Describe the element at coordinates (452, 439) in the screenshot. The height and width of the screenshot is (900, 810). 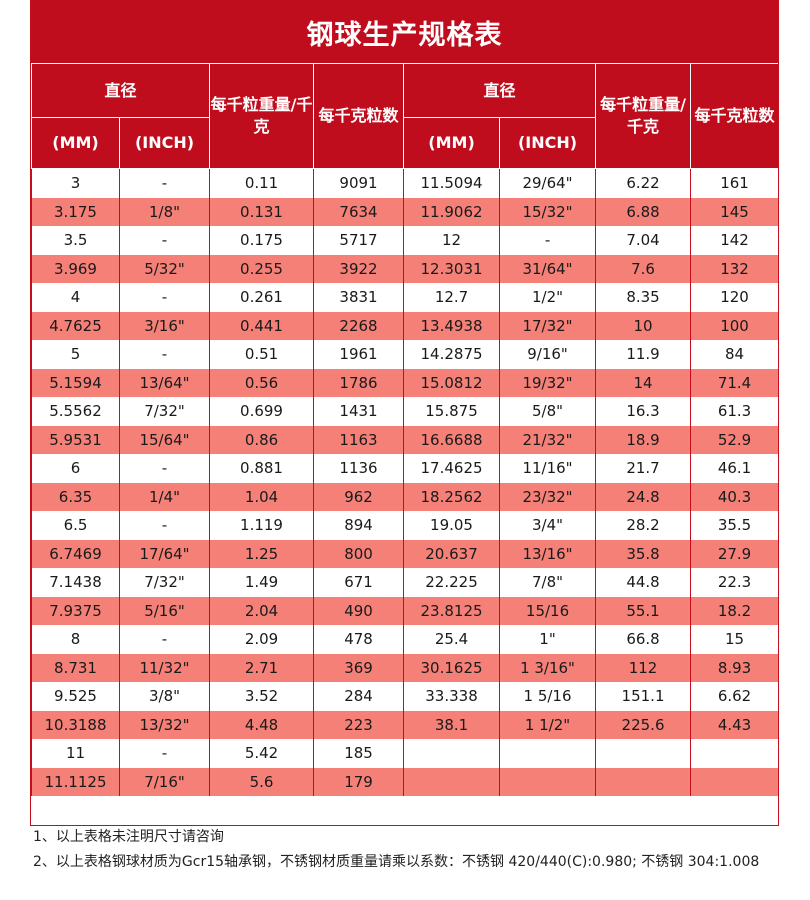
I see `right-mm-cell: 16.6688` at that location.